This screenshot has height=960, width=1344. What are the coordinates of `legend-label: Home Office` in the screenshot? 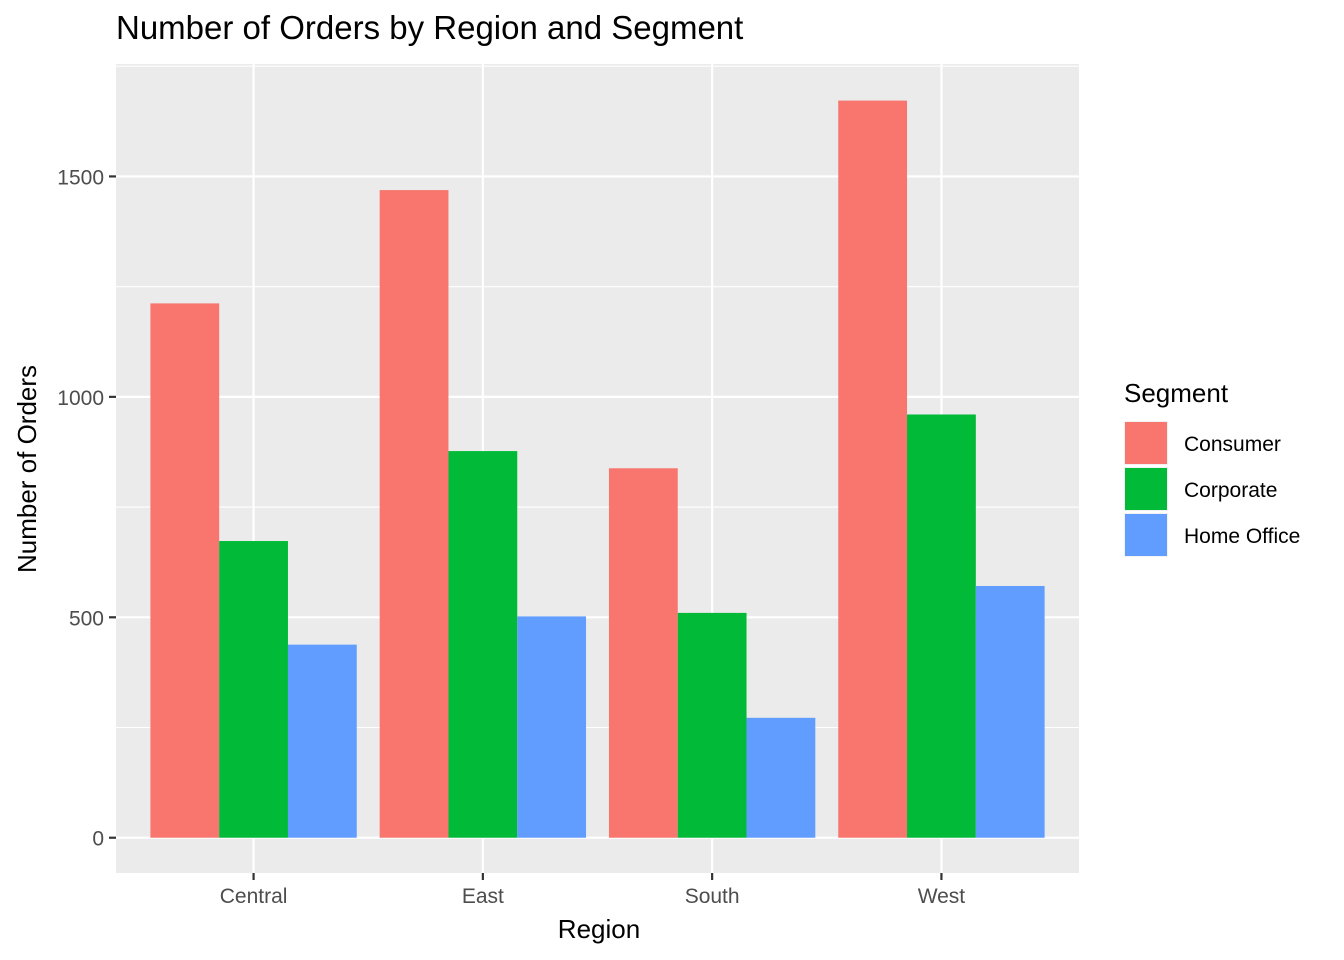 It's located at (1242, 536).